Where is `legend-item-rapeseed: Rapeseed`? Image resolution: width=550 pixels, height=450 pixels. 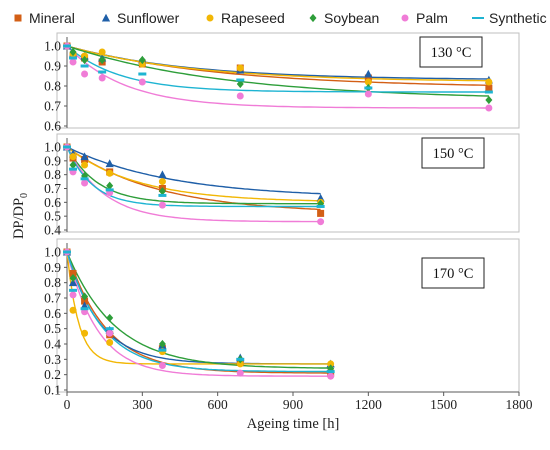 legend-item-rapeseed: Rapeseed is located at coordinates (245, 18).